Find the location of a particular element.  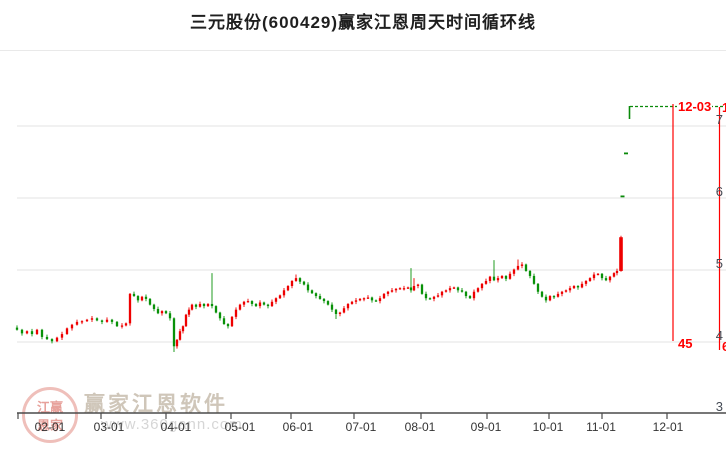

cycle-date-label: 12-03 is located at coordinates (695, 106).